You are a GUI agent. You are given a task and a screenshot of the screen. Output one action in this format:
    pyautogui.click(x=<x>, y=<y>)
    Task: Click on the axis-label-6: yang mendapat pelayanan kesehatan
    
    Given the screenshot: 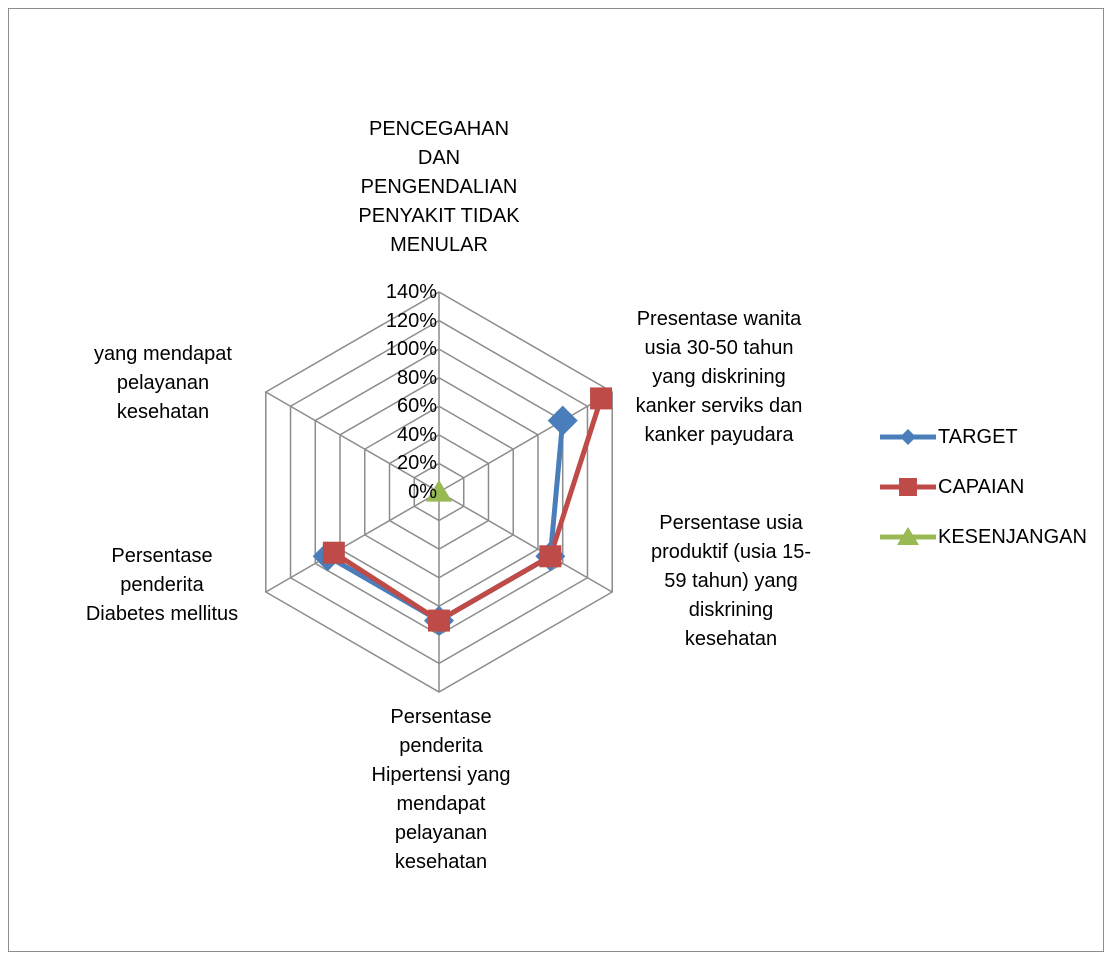 What is the action you would take?
    pyautogui.click(x=163, y=383)
    